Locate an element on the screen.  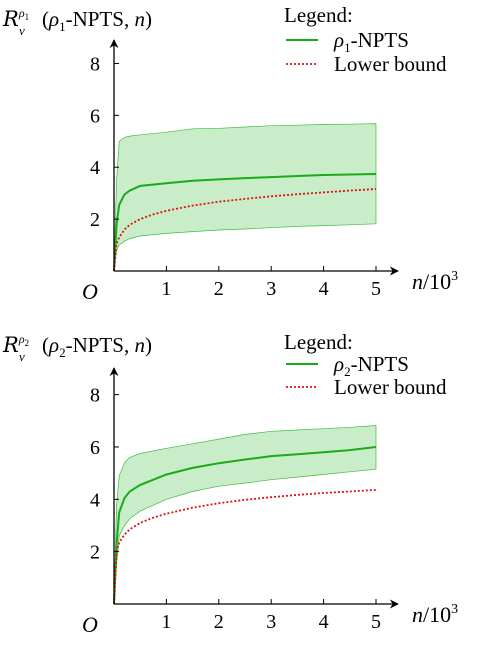
series-band is located at coordinates (245, 197).